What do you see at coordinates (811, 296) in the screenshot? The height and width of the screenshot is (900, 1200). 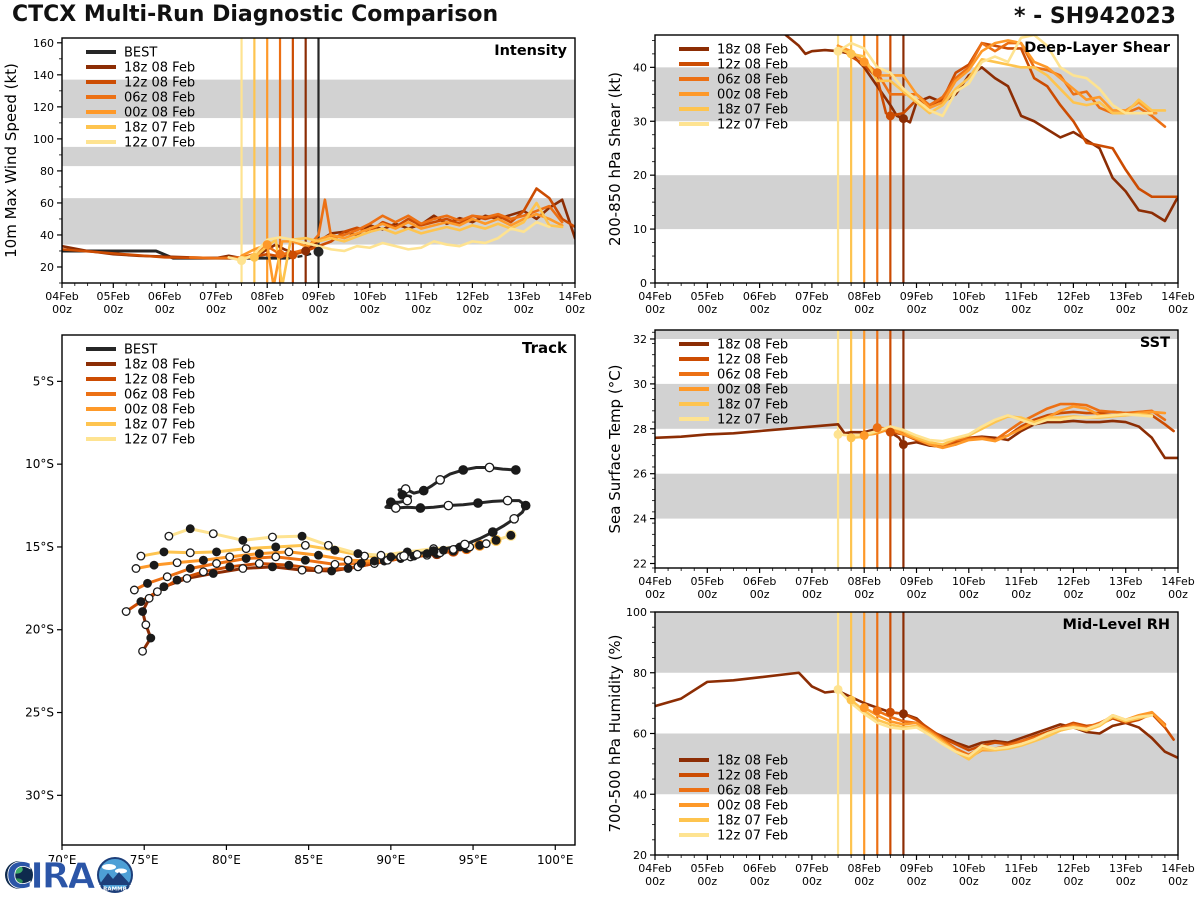 I see `axis-tick-label: 07Feb` at bounding box center [811, 296].